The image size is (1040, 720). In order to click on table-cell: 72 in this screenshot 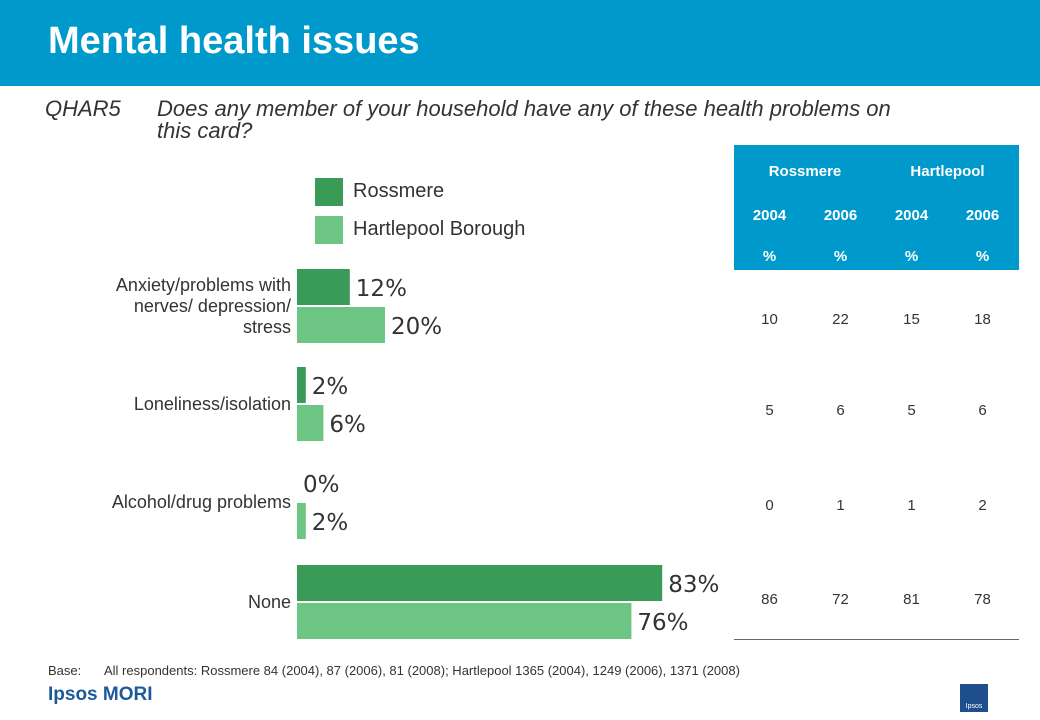, I will do `click(840, 599)`.